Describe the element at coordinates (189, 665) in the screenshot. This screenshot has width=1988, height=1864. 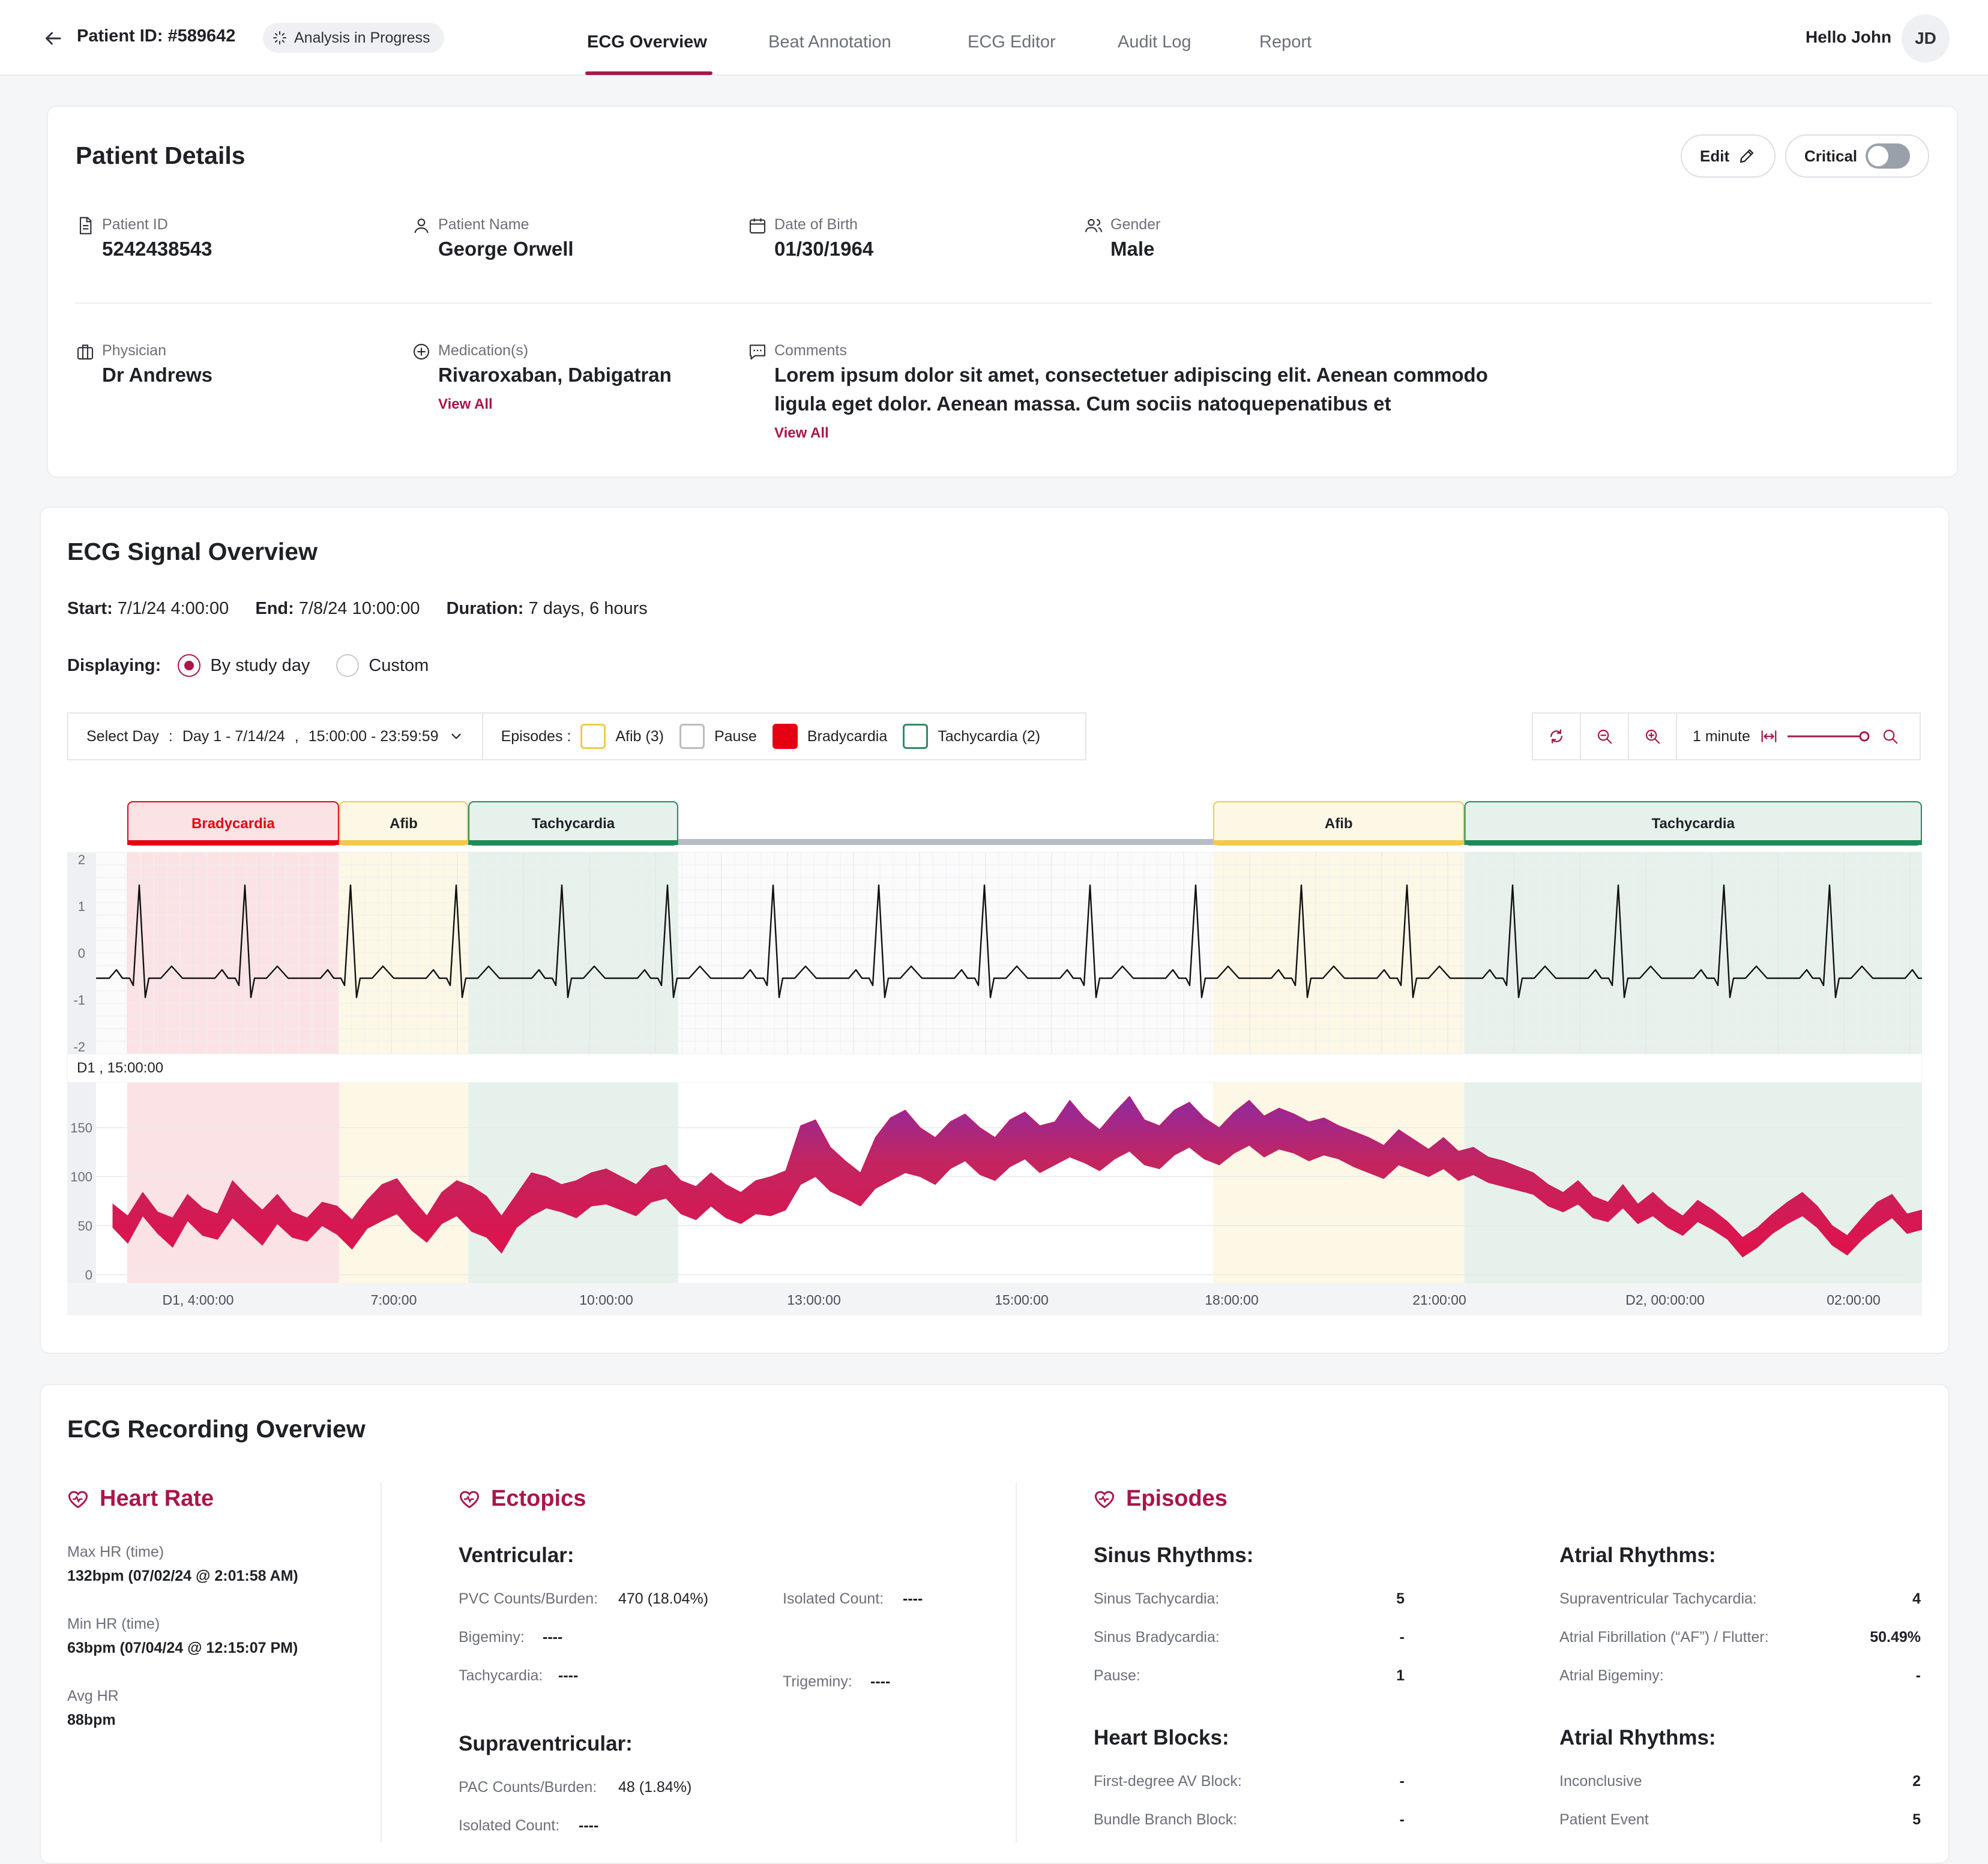
I see `by-study-day-radio` at that location.